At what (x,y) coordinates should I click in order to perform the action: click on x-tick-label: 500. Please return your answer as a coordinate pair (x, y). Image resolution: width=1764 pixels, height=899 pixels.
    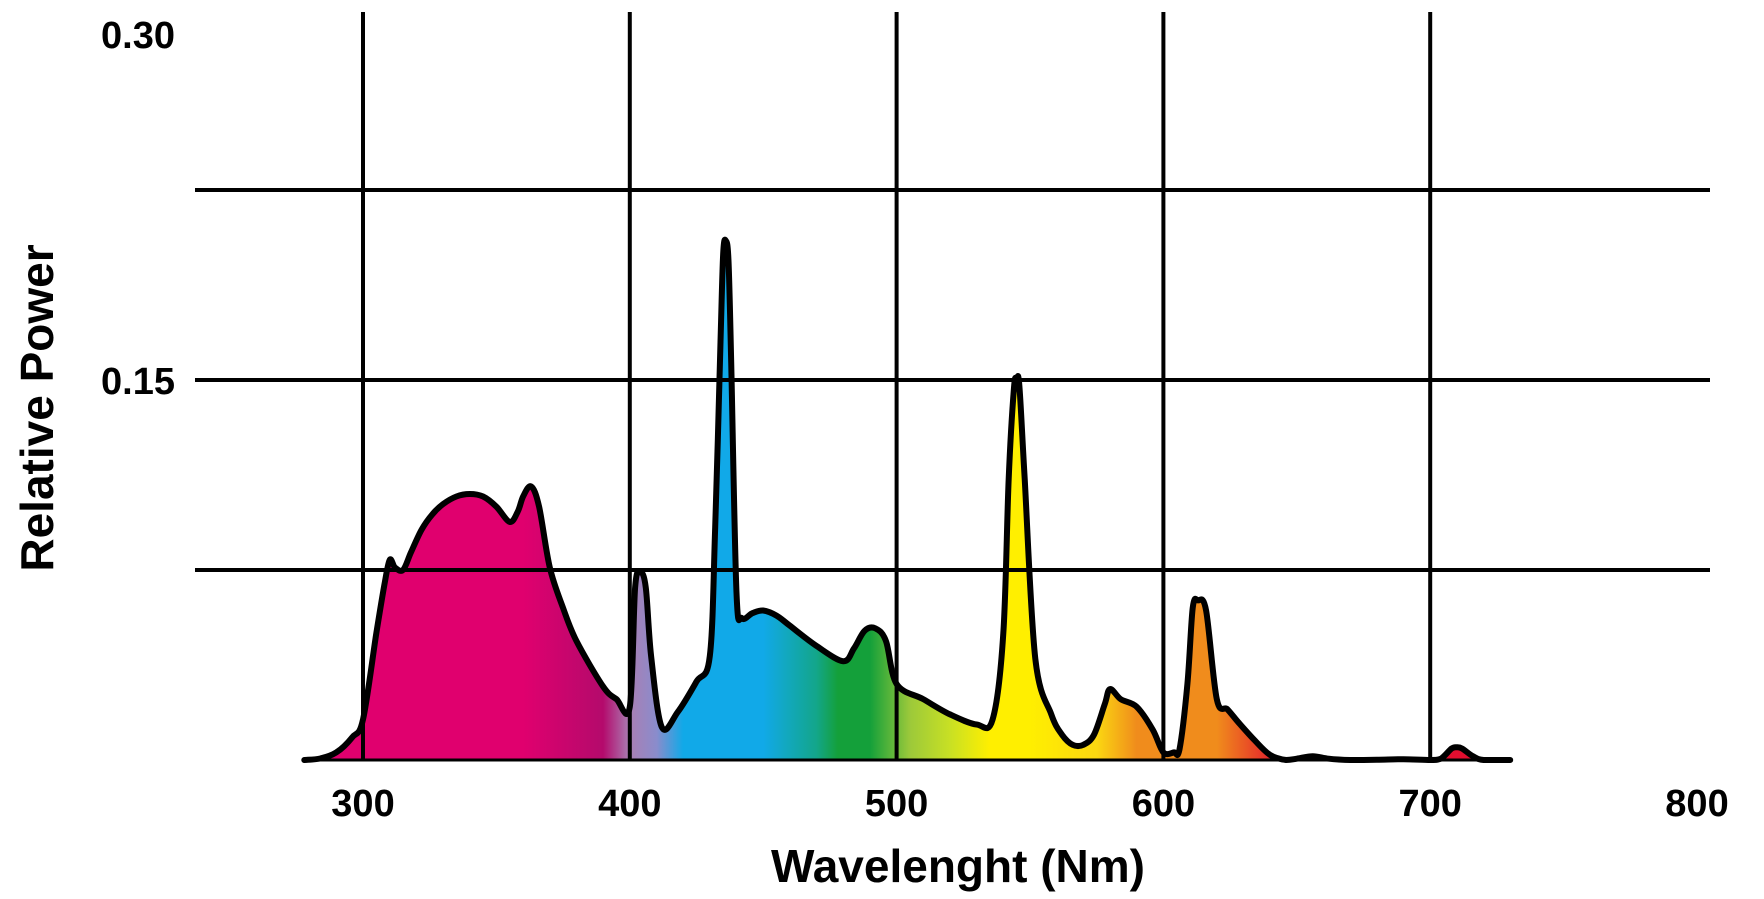
    Looking at the image, I should click on (896, 804).